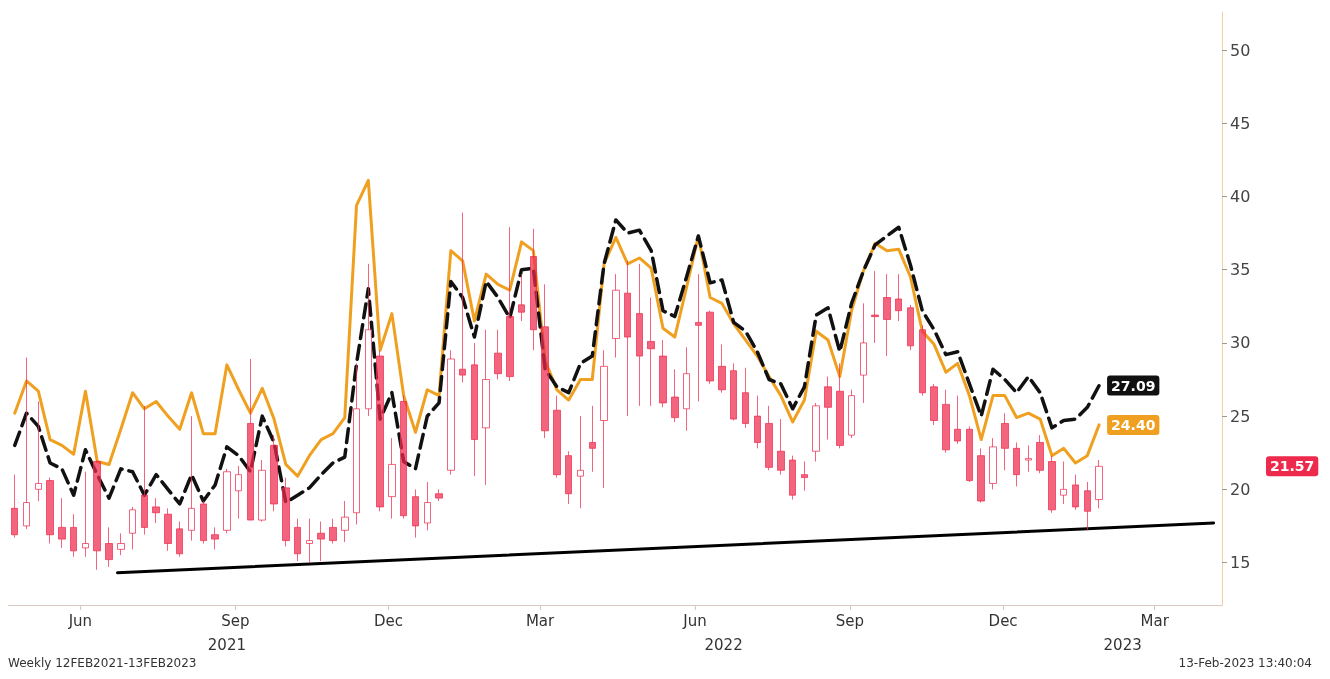 Image resolution: width=1330 pixels, height=679 pixels. Describe the element at coordinates (1240, 196) in the screenshot. I see `y-tick-label: 40` at that location.